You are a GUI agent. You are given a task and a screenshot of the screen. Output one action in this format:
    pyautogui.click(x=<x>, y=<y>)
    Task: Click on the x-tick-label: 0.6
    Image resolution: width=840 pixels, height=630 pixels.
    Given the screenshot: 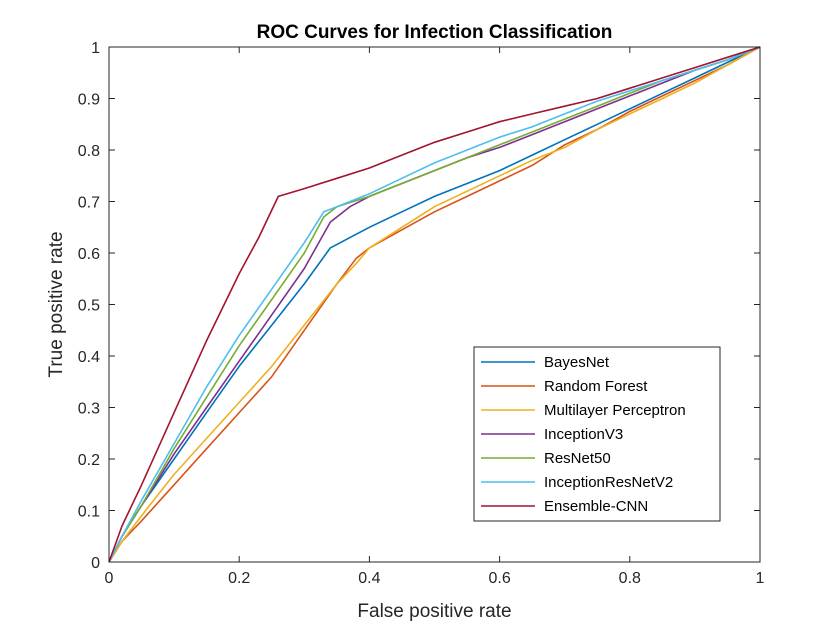 What is the action you would take?
    pyautogui.click(x=499, y=578)
    